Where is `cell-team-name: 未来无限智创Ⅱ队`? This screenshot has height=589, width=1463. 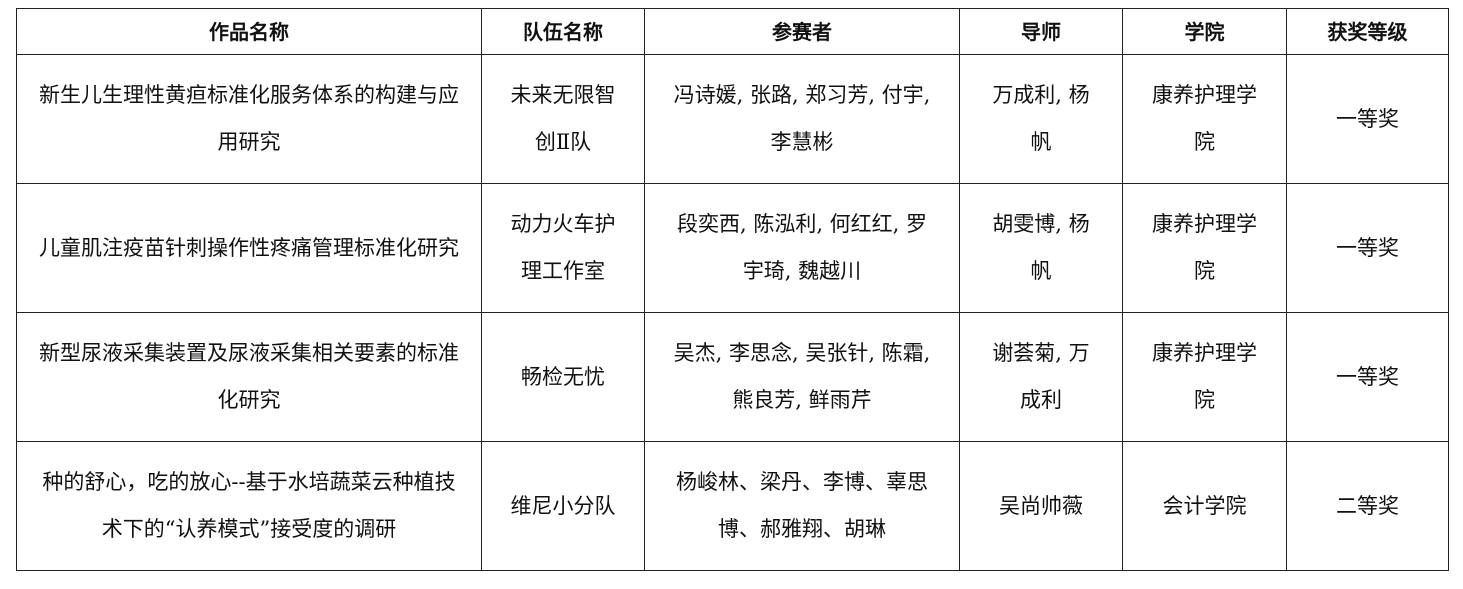 cell-team-name: 未来无限智创Ⅱ队 is located at coordinates (563, 119).